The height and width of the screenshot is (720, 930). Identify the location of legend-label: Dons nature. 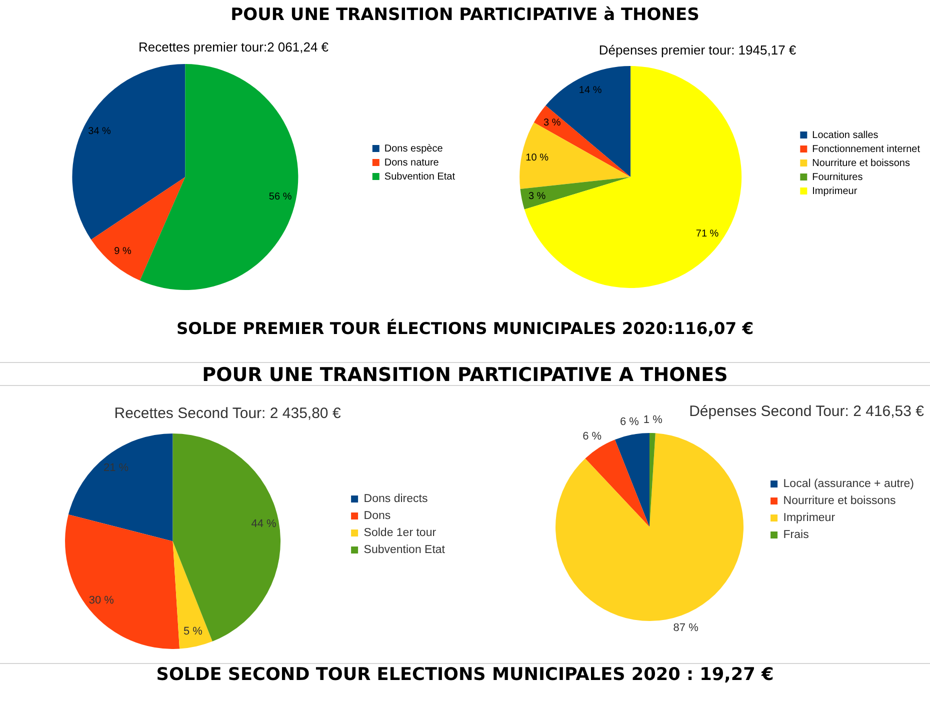
(412, 162).